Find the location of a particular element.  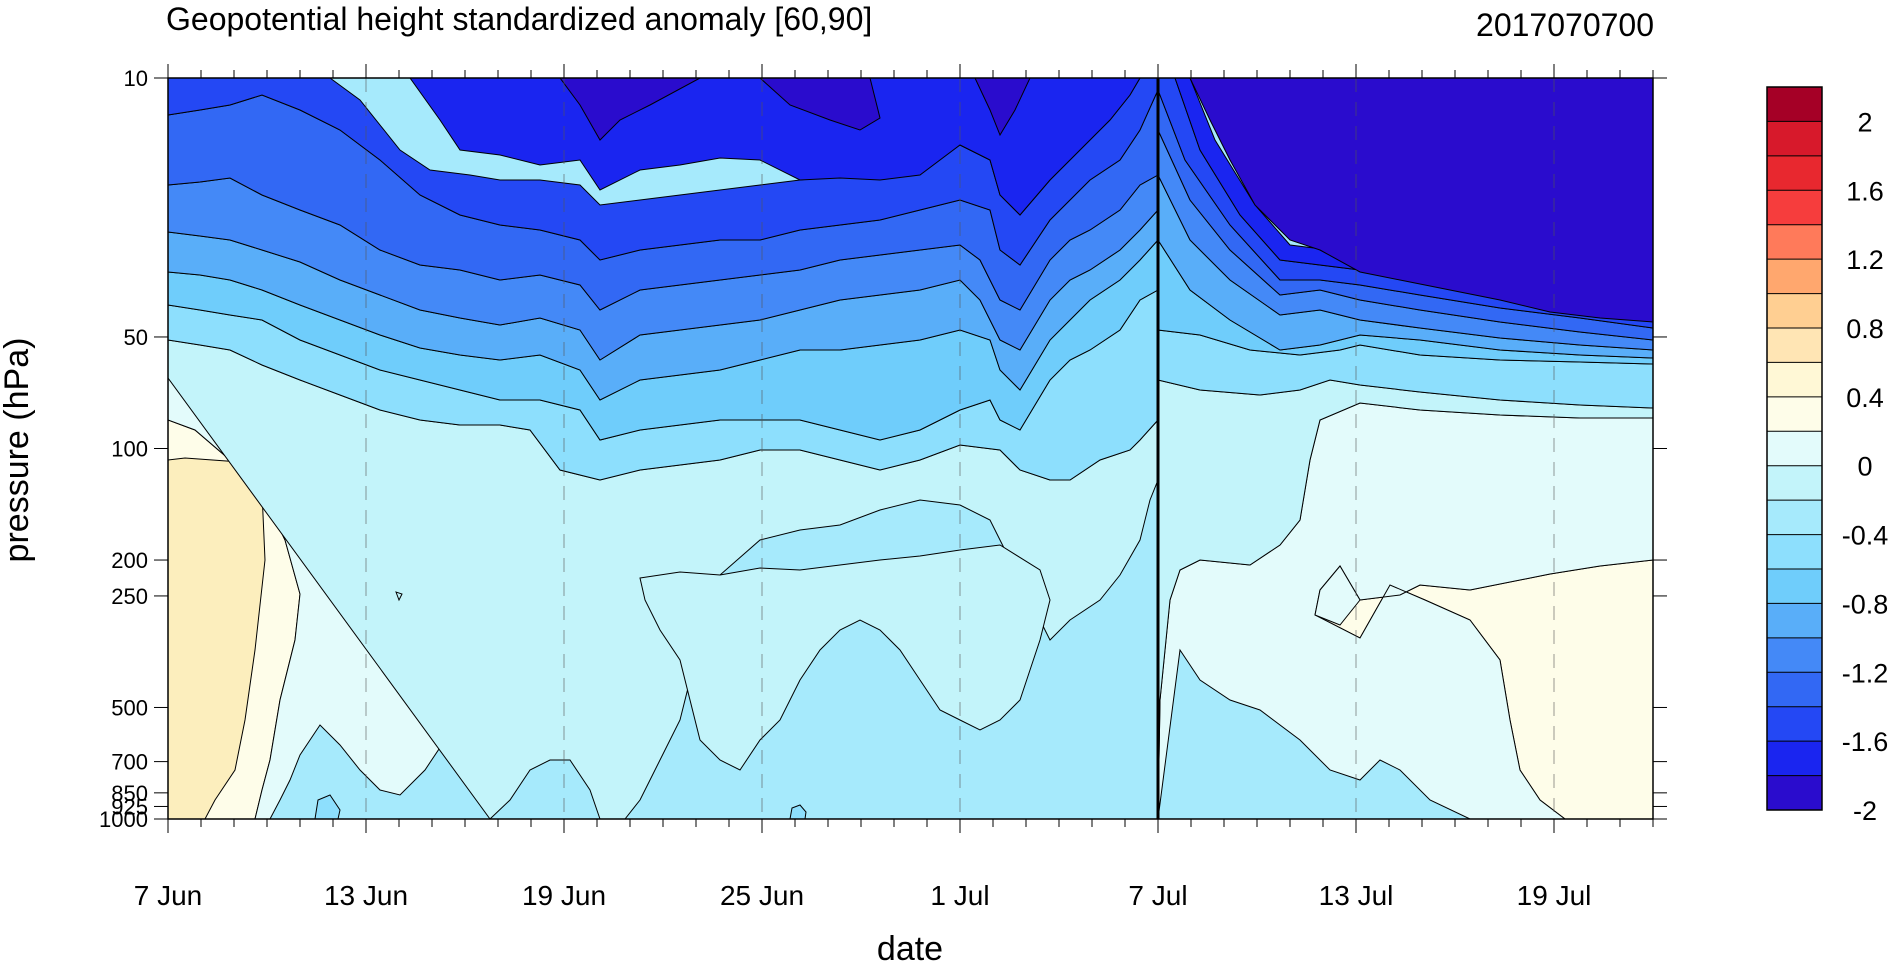

x-tick-label: 19 Jul is located at coordinates (1554, 895).